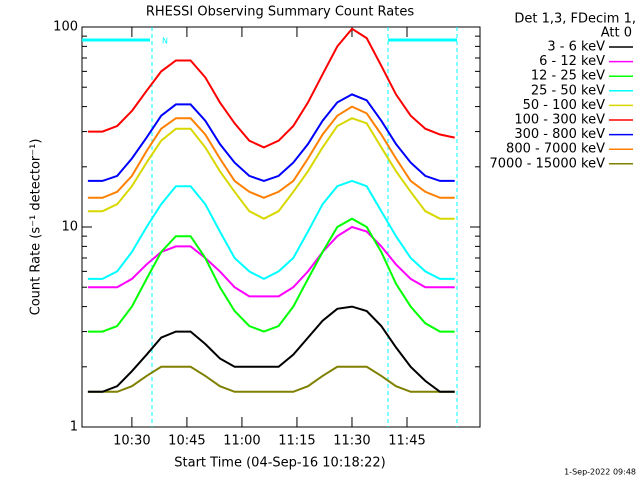  I want to click on x-tick-label: 11:00, so click(241, 441).